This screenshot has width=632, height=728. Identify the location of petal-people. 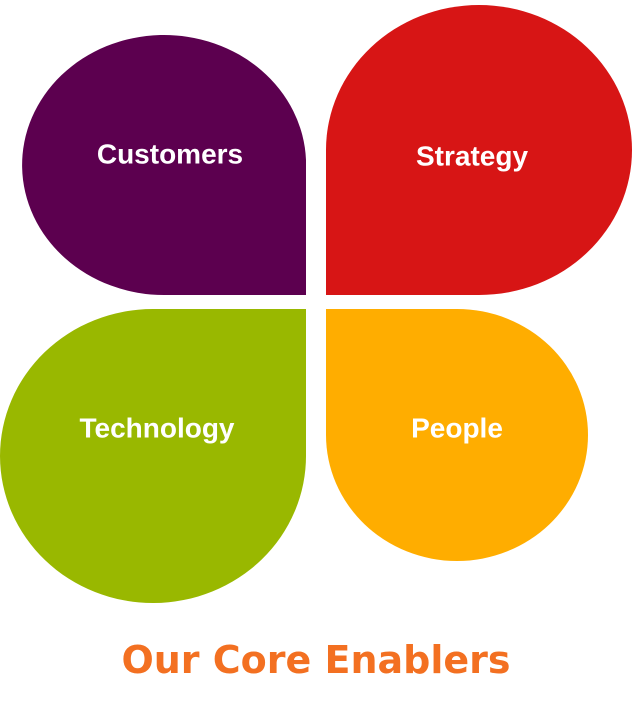
(457, 435).